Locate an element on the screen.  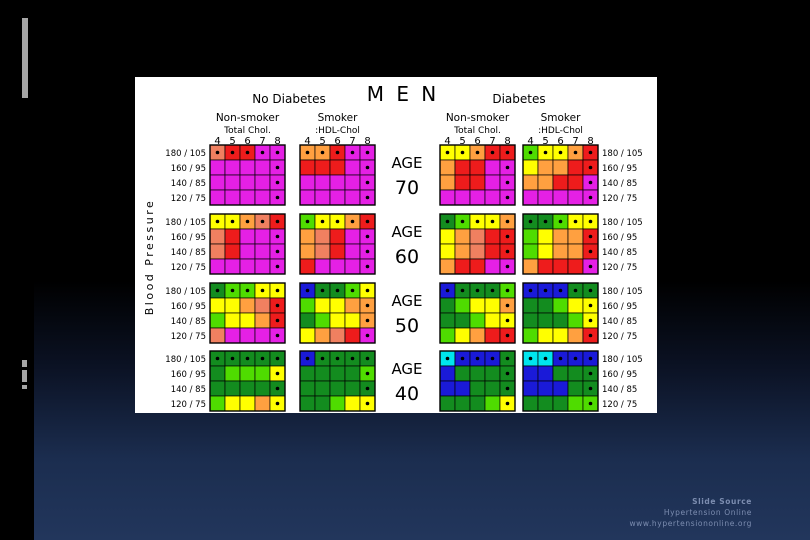
bp-row-label-right: 160 / 95 is located at coordinates (619, 375).